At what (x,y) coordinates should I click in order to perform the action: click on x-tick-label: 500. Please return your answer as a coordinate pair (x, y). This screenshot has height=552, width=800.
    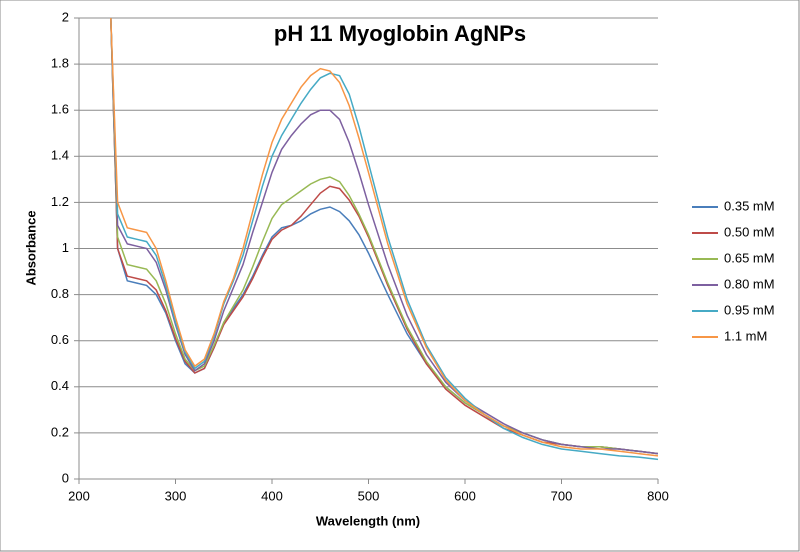
    Looking at the image, I should click on (369, 495).